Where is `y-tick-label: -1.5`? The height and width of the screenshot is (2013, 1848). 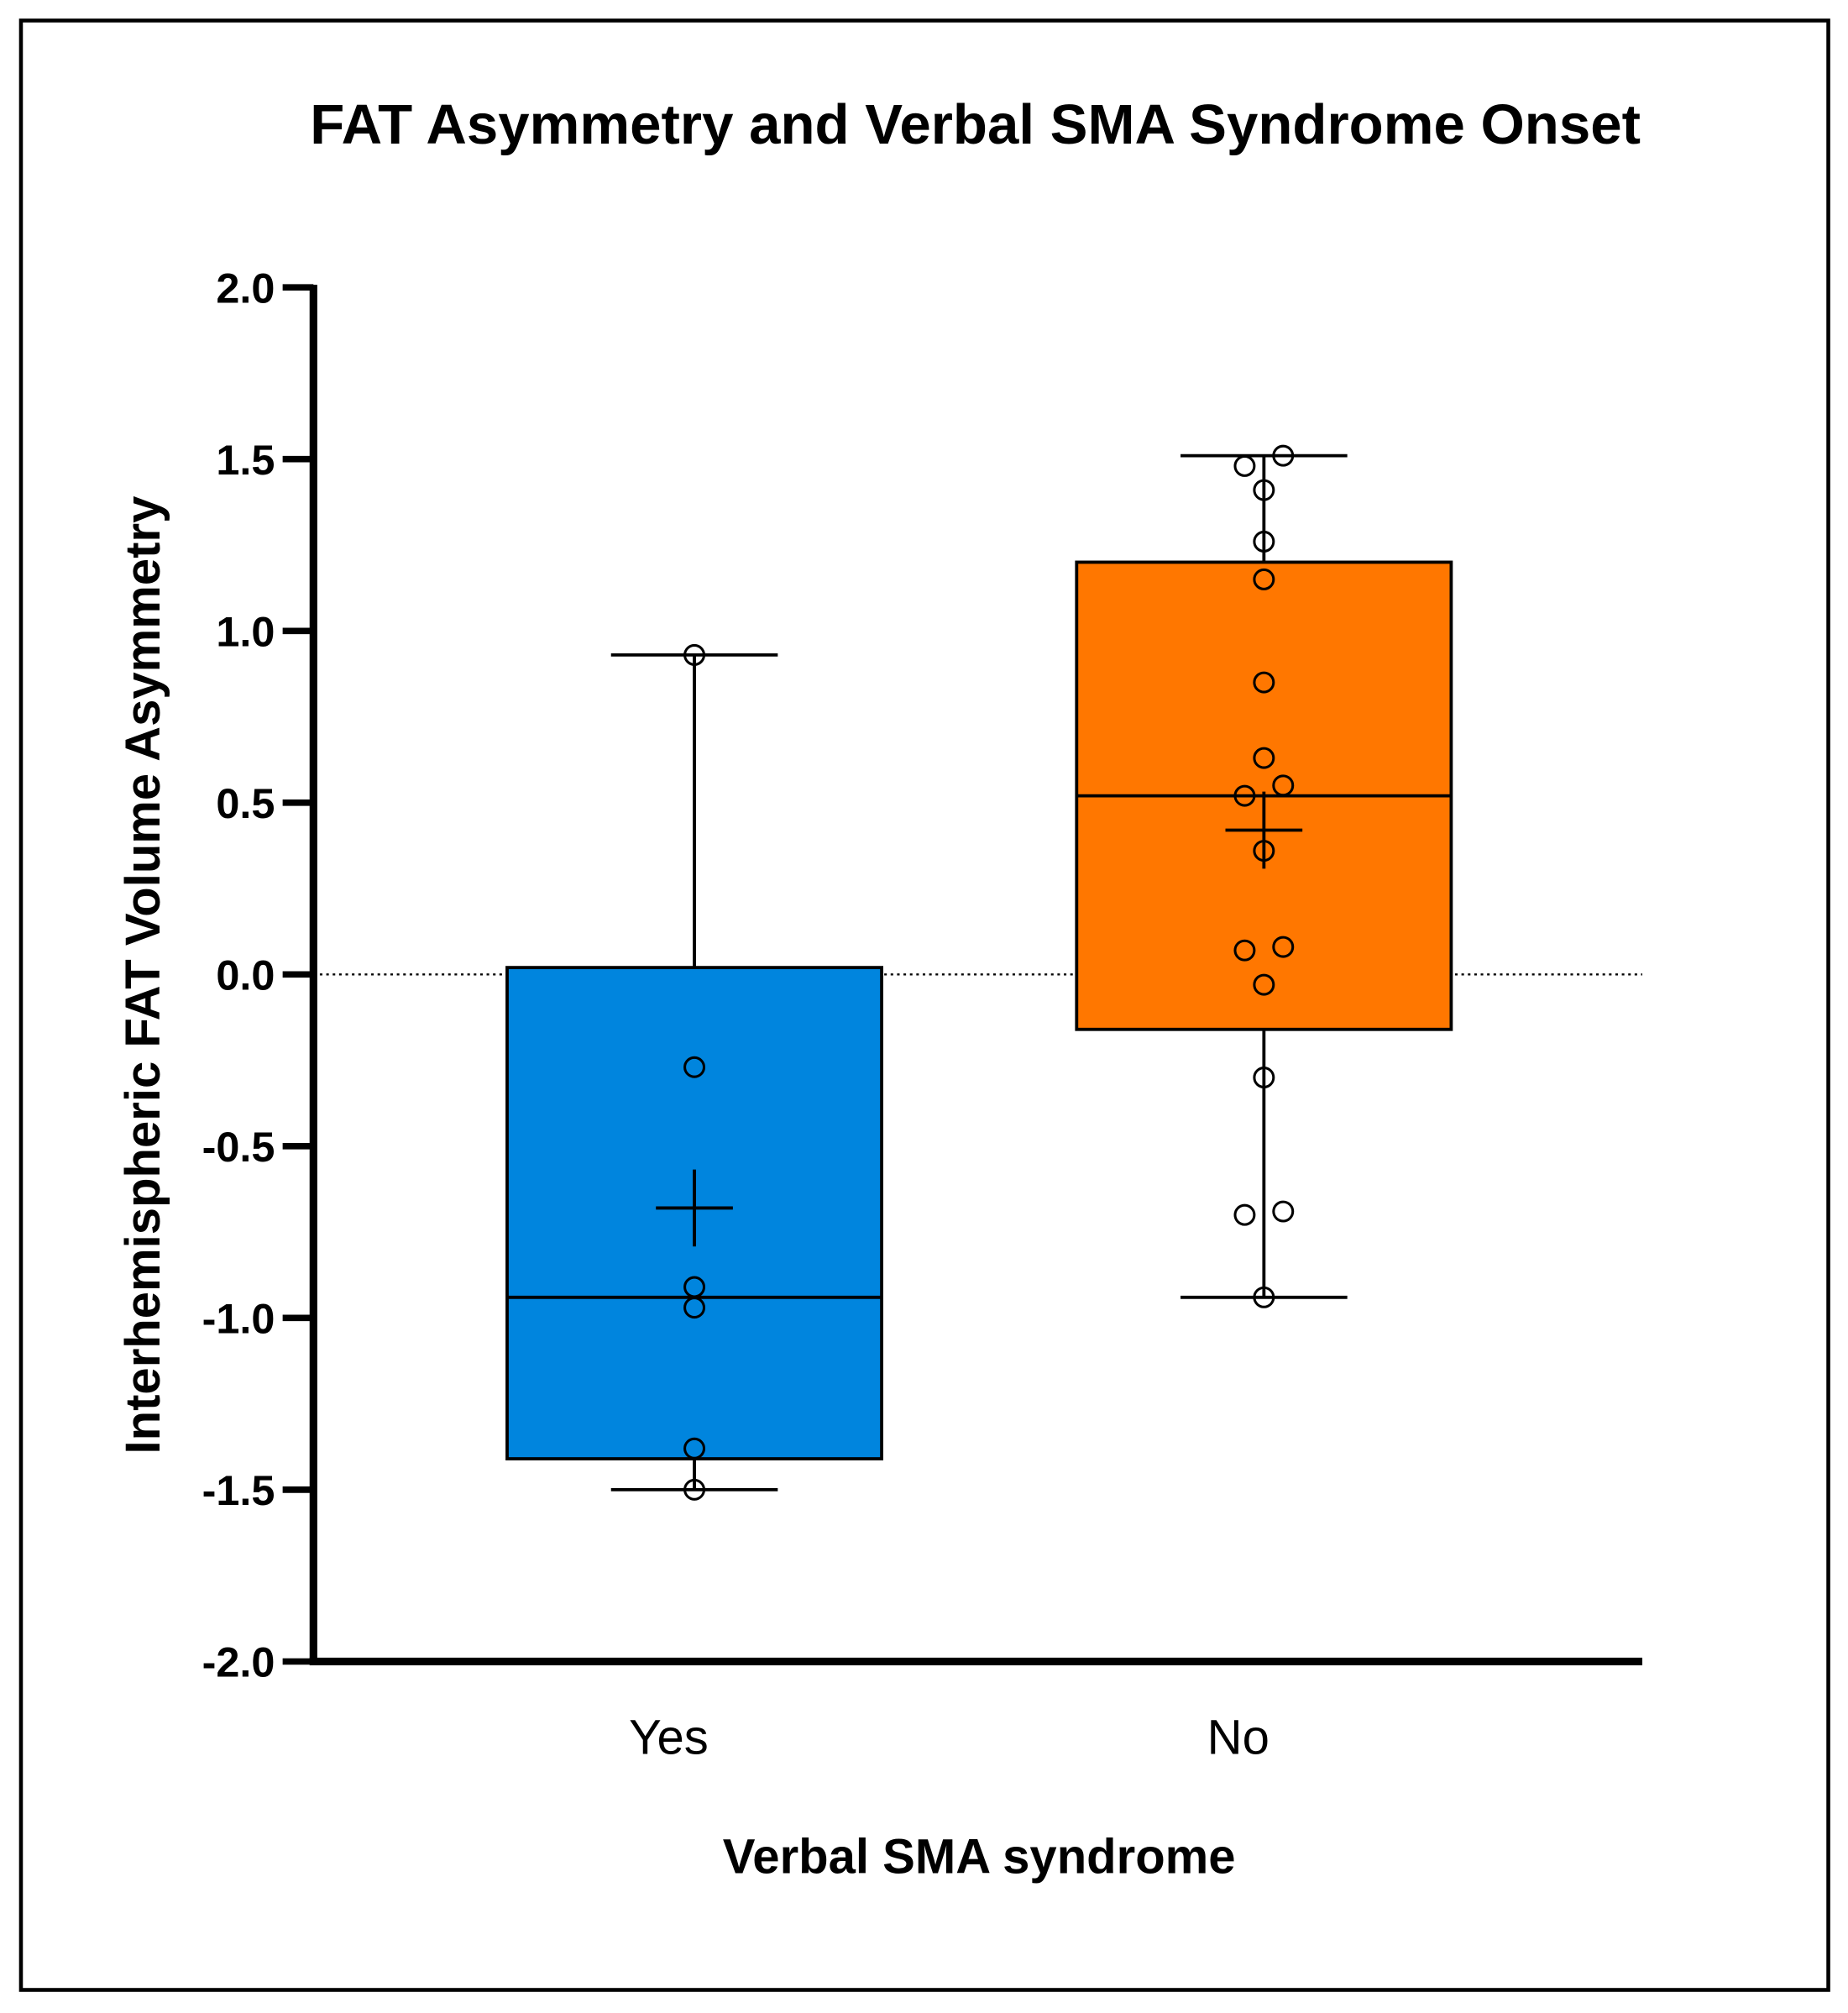 y-tick-label: -1.5 is located at coordinates (238, 1490).